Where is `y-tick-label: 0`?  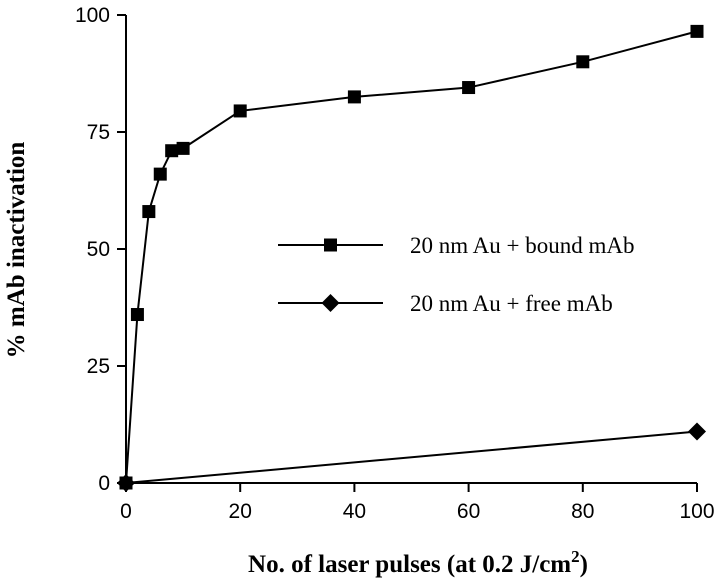
y-tick-label: 0 is located at coordinates (104, 483).